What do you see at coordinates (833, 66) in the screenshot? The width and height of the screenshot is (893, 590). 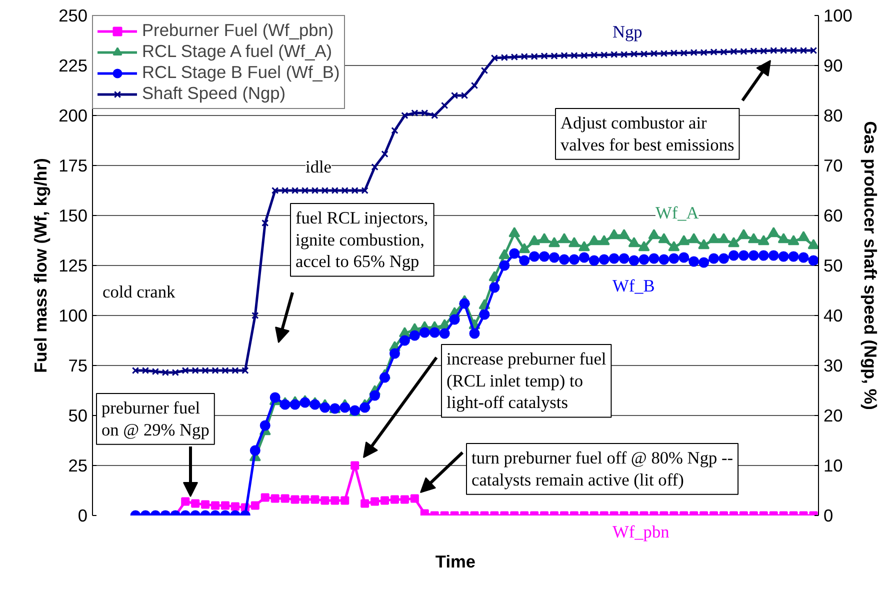 I see `y2-tick-label: 90` at bounding box center [833, 66].